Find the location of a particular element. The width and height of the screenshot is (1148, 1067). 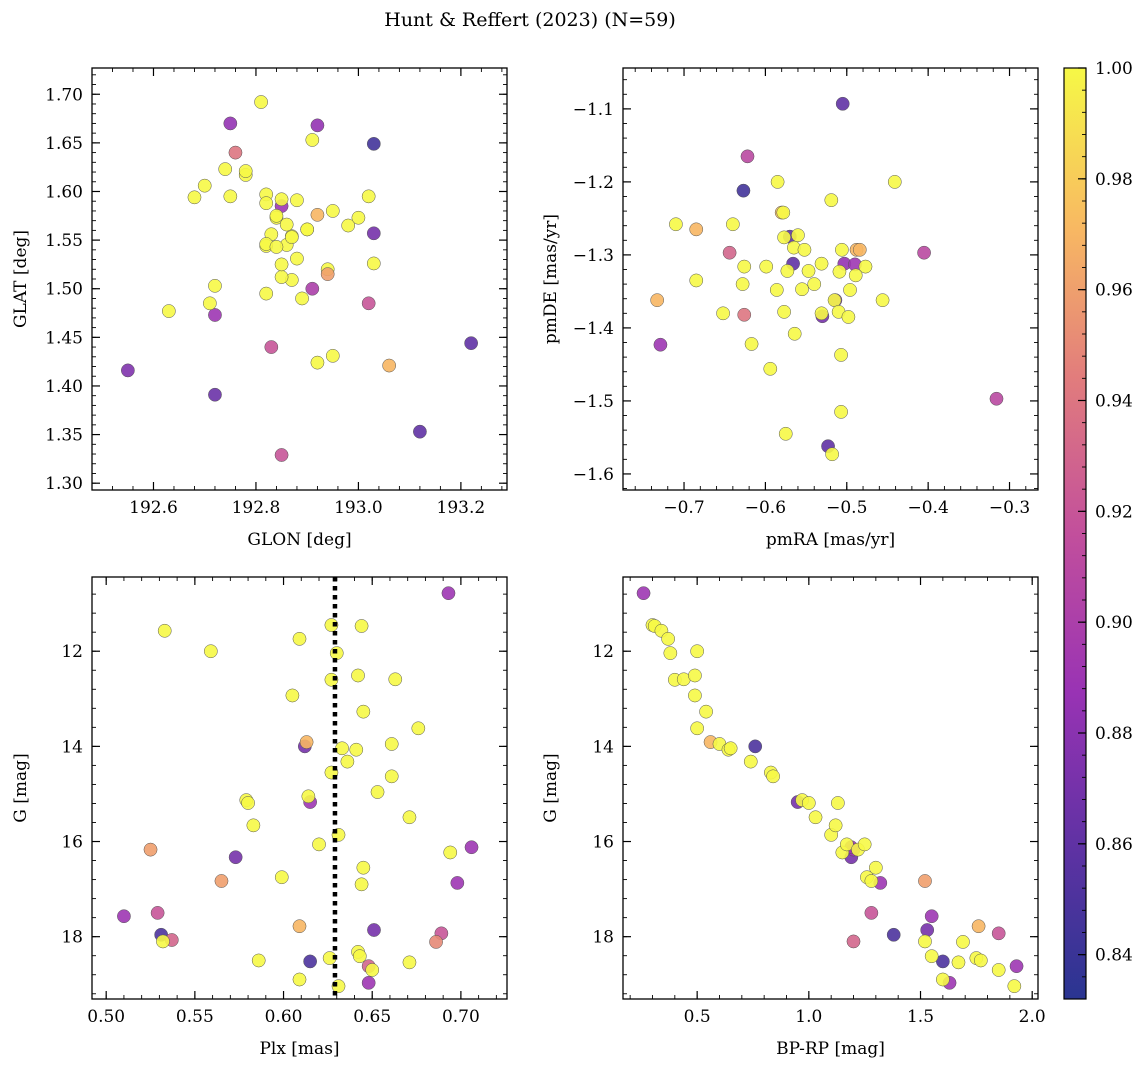

y-tick-label: 16 is located at coordinates (603, 843).